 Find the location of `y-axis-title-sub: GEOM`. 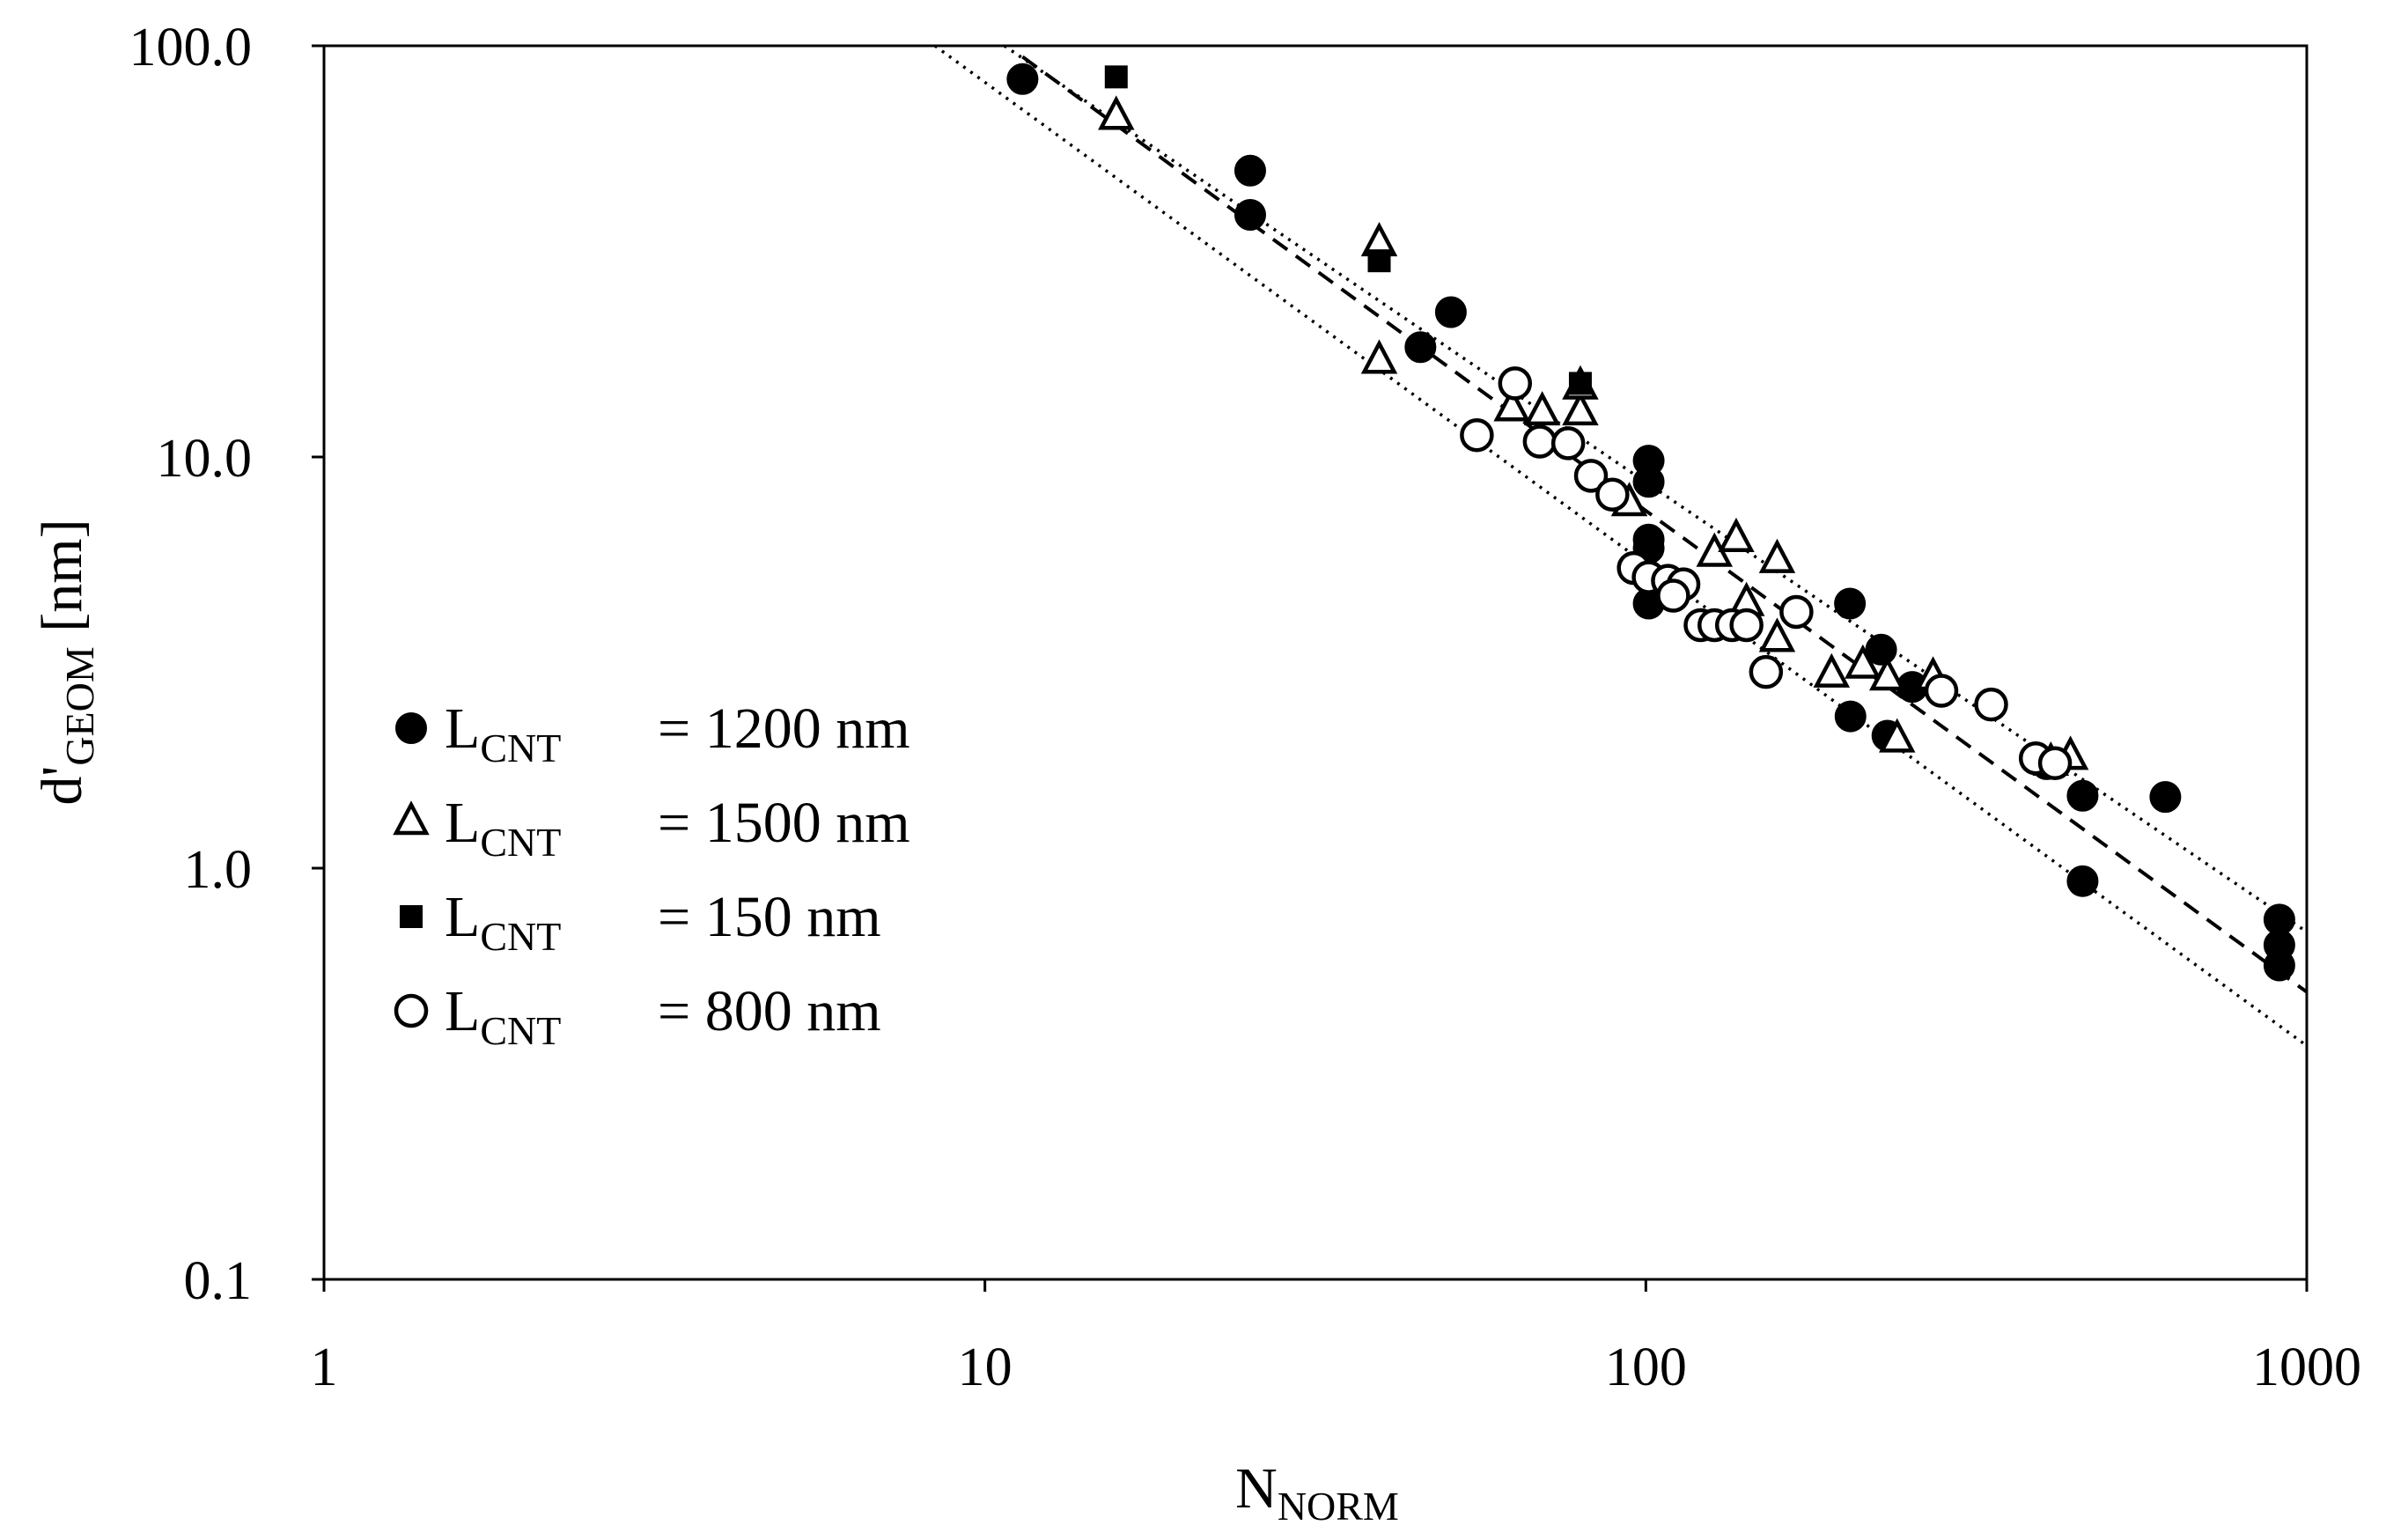

y-axis-title-sub: GEOM is located at coordinates (79, 705).